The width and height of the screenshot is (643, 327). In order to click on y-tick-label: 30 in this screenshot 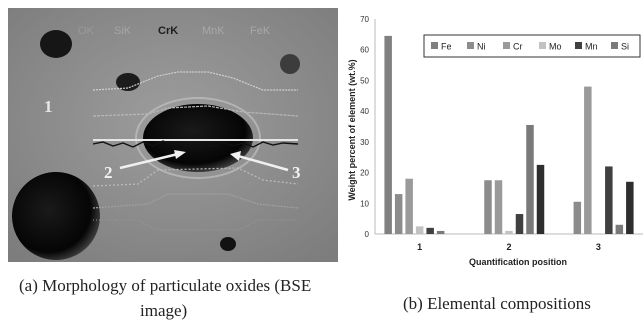, I will do `click(364, 142)`.